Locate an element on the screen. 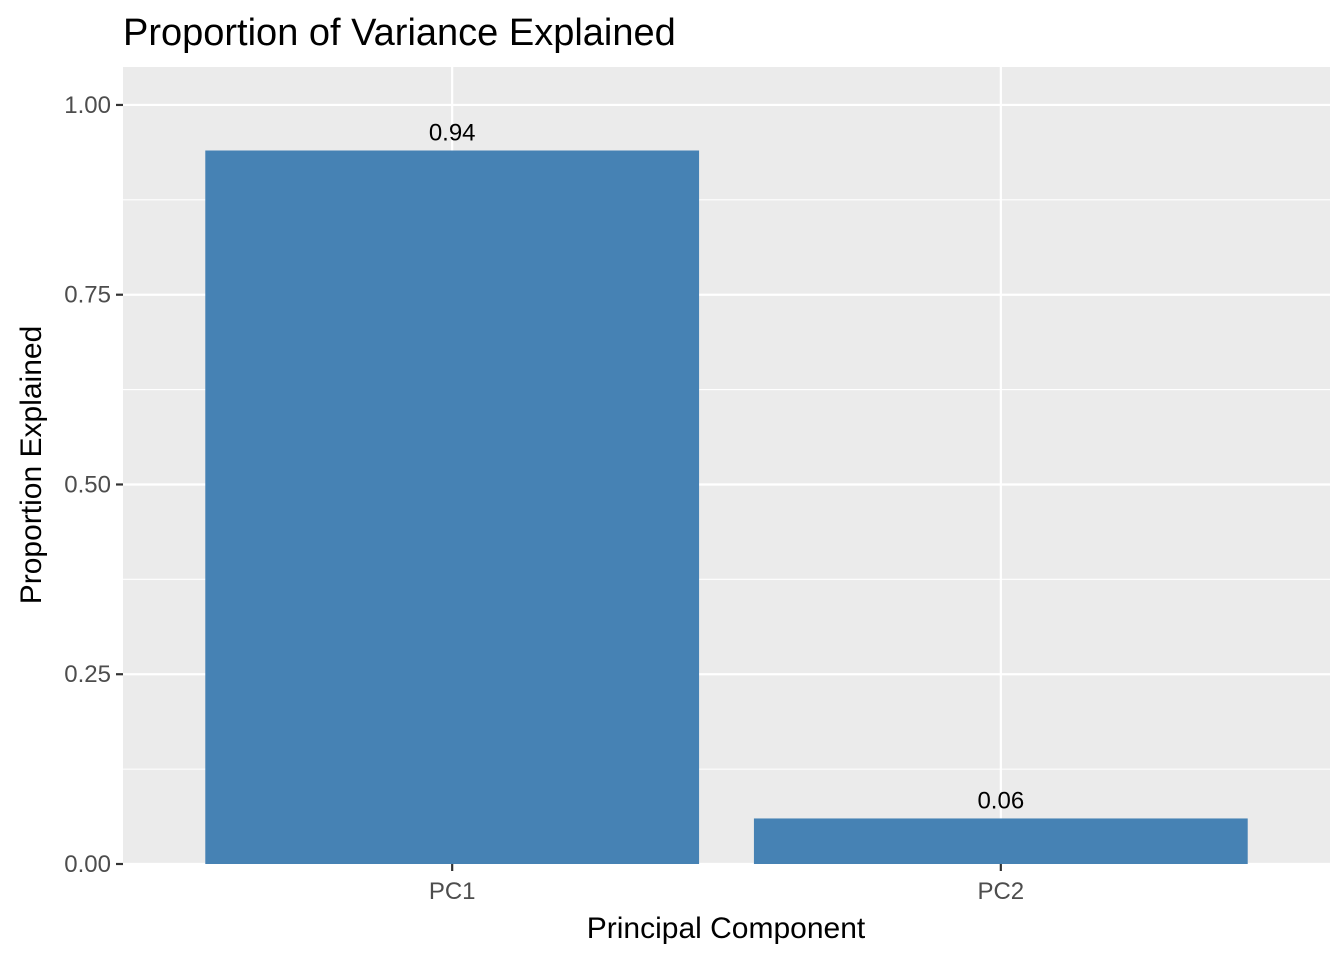 Image resolution: width=1344 pixels, height=960 pixels. x-tick-label: PC2 is located at coordinates (1000, 891).